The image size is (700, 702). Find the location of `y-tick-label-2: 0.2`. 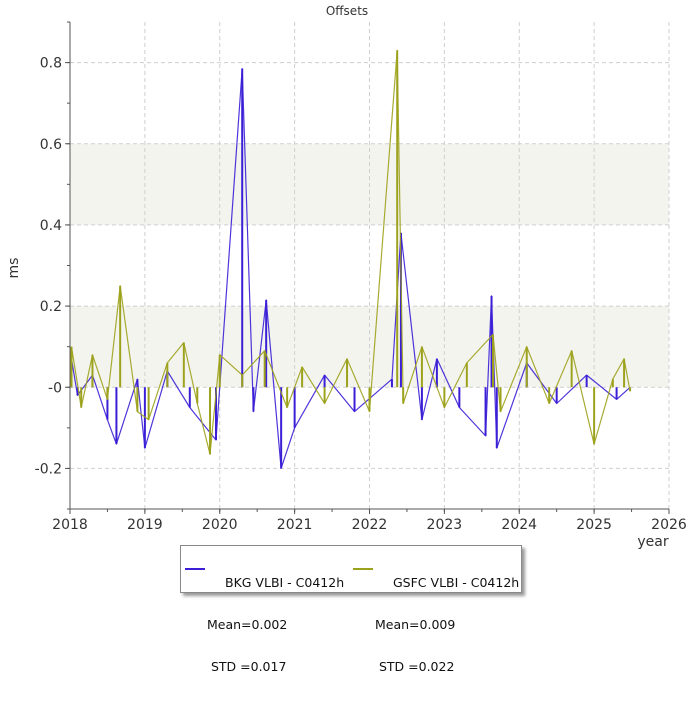

y-tick-label-2: 0.2 is located at coordinates (51, 307).